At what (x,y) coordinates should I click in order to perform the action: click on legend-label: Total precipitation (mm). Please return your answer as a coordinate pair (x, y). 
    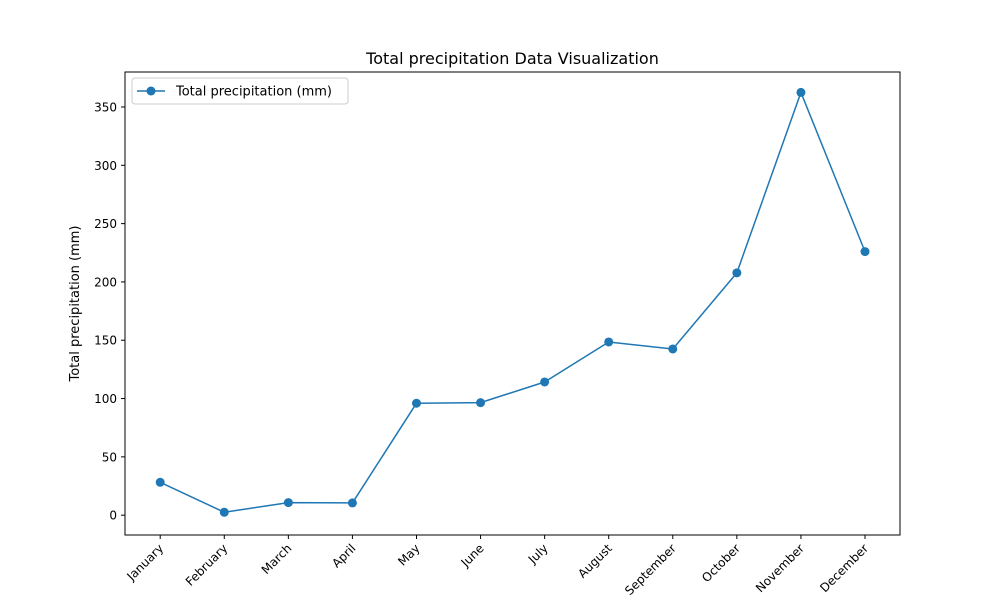
    Looking at the image, I should click on (253, 92).